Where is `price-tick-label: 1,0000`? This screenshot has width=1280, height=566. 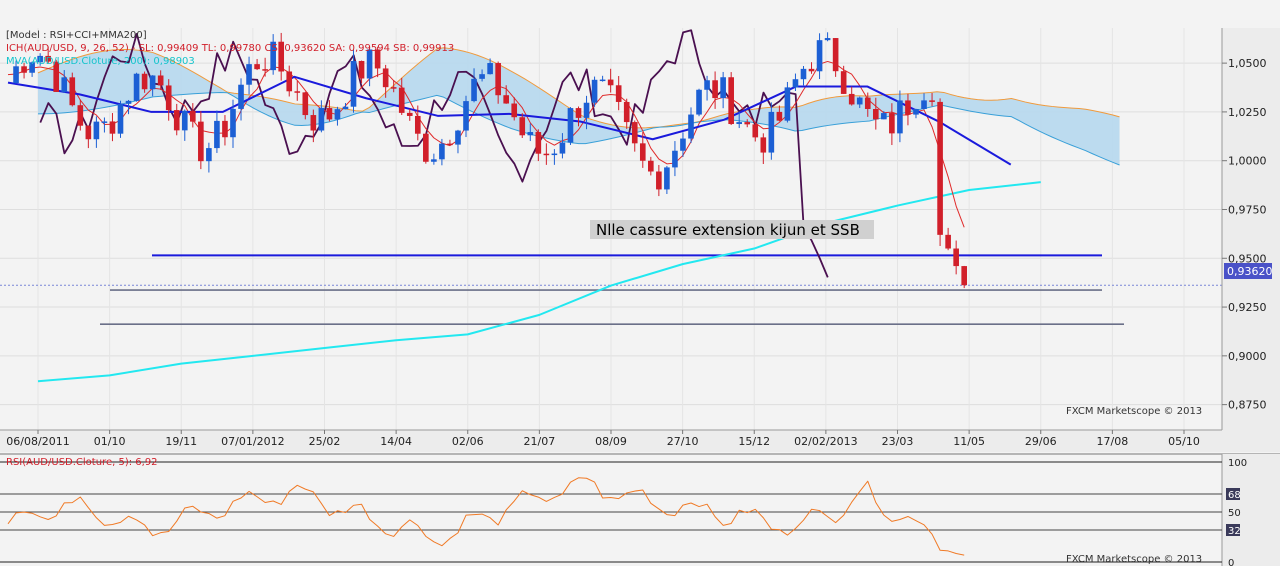
price-tick-label: 1,0000 is located at coordinates (1247, 161).